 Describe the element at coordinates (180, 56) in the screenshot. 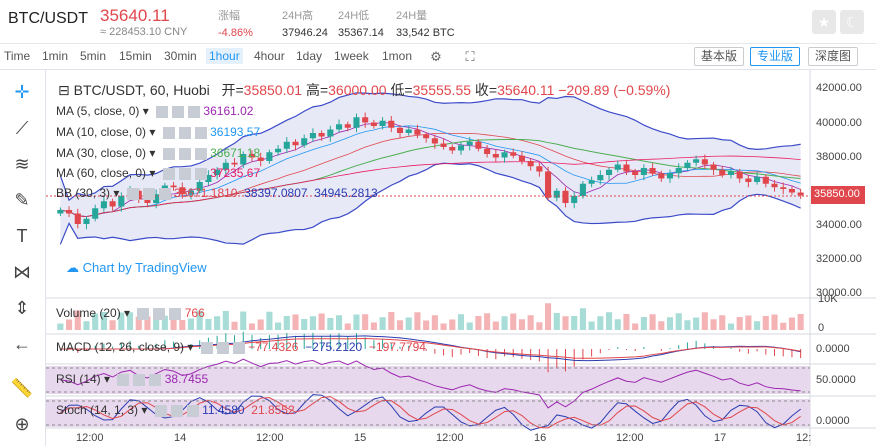

I see `interval-30min: 30min` at that location.